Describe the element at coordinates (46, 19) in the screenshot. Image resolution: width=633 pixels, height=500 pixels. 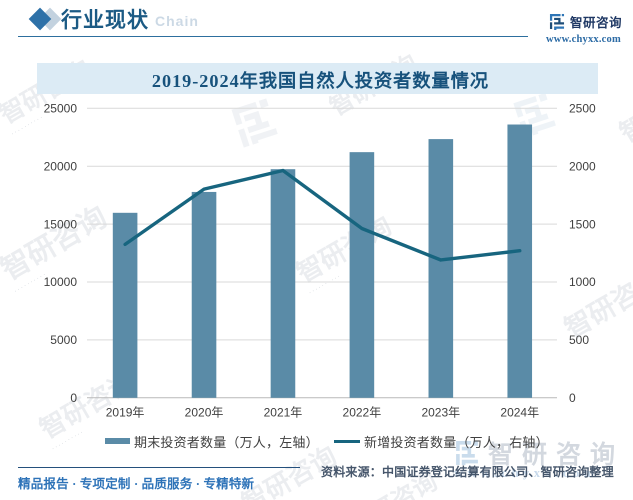
I see `diamond-icon` at that location.